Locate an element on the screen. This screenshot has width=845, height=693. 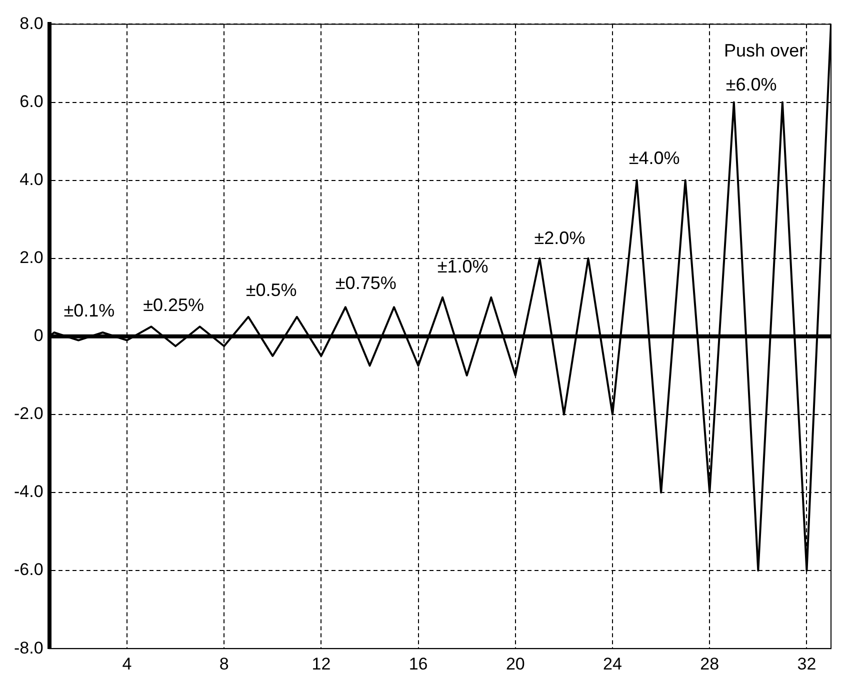
x-tick-label: 24 is located at coordinates (612, 664).